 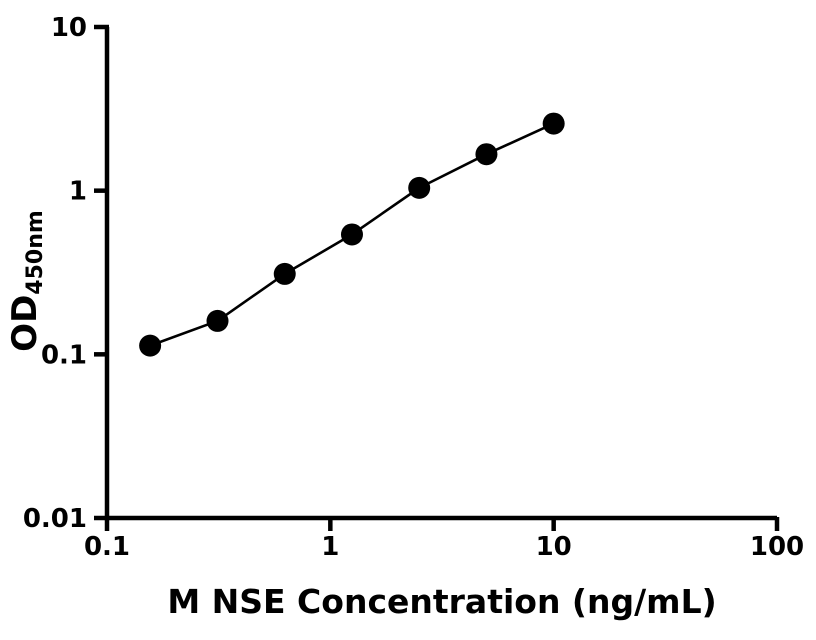 What do you see at coordinates (25, 323) in the screenshot?
I see `y-axis-title-main: OD` at bounding box center [25, 323].